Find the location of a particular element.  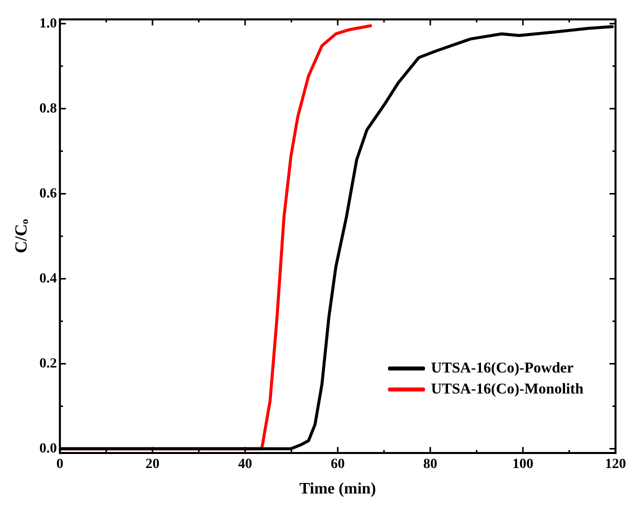

y-tick-label: 0.8 is located at coordinates (48, 108).